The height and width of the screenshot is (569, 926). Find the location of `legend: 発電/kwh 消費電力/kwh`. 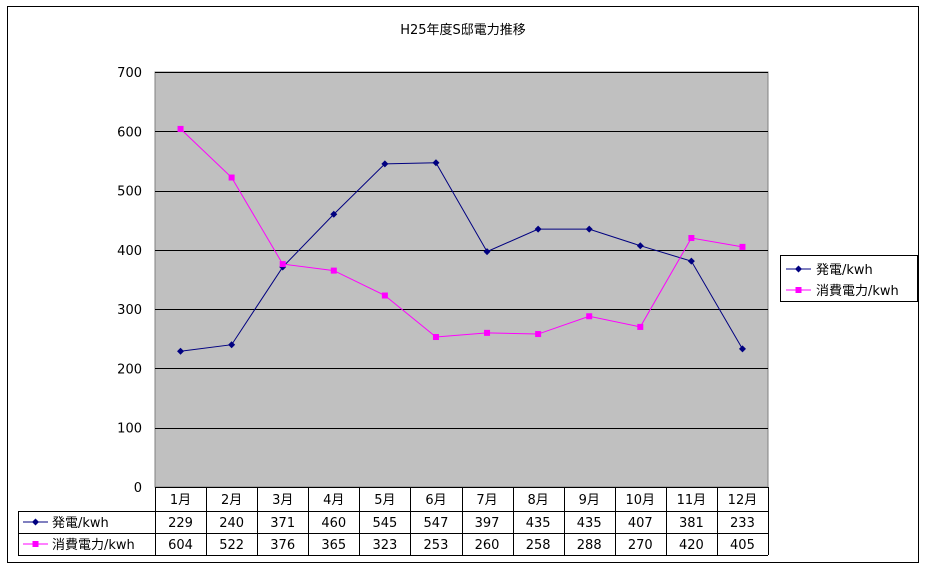

legend: 発電/kwh 消費電力/kwh is located at coordinates (849, 278).